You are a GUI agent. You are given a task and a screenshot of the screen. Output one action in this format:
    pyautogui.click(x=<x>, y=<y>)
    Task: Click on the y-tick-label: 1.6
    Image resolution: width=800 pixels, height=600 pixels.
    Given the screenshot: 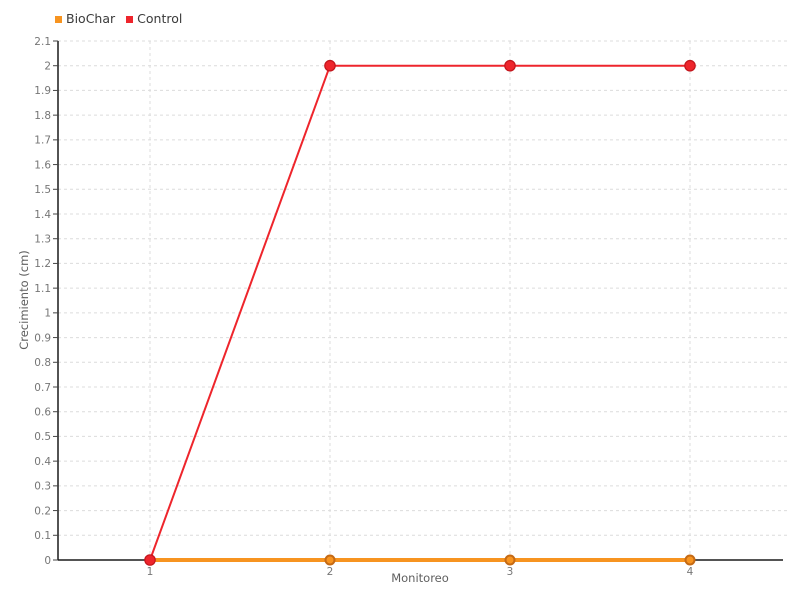 What is the action you would take?
    pyautogui.click(x=42, y=165)
    